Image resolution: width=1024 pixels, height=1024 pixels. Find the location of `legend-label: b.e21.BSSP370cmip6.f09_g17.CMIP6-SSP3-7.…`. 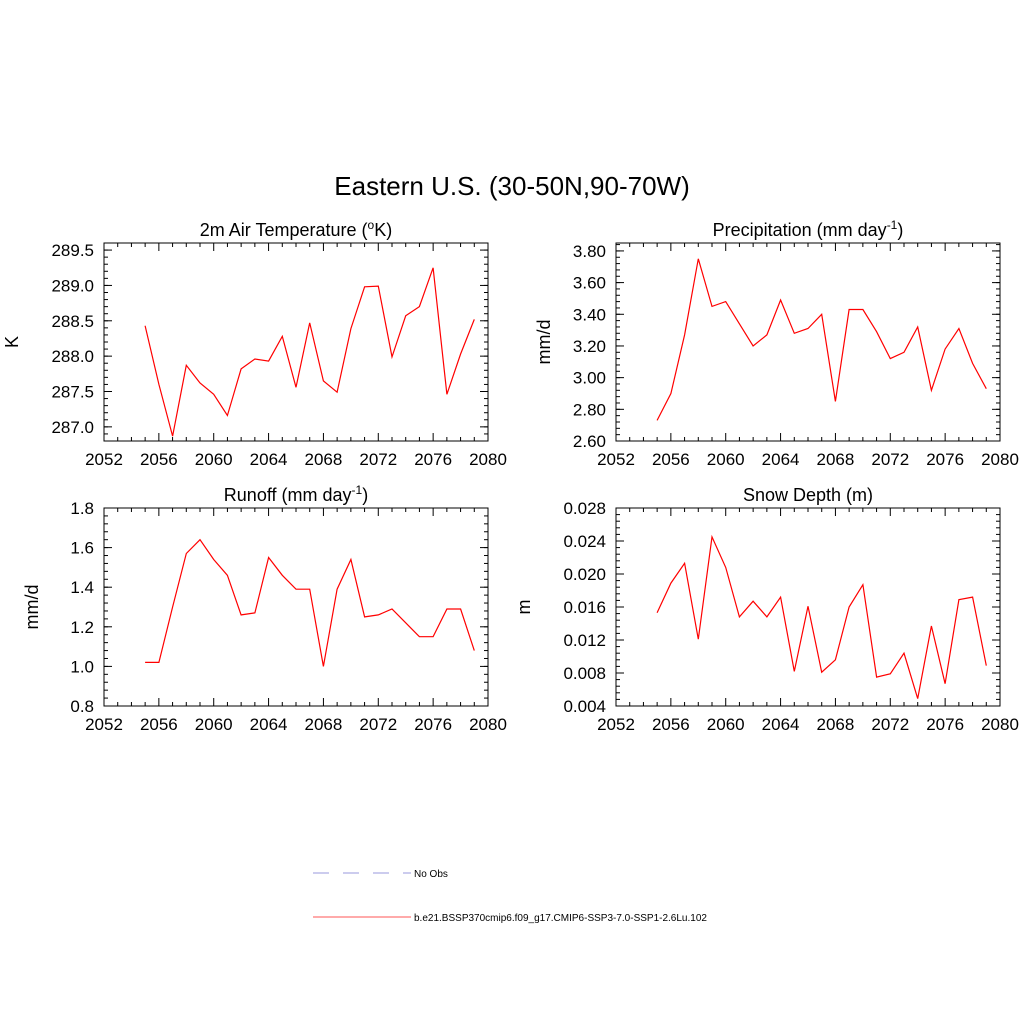

legend-label: b.e21.BSSP370cmip6.f09_g17.CMIP6-SSP3-7.… is located at coordinates (560, 918).